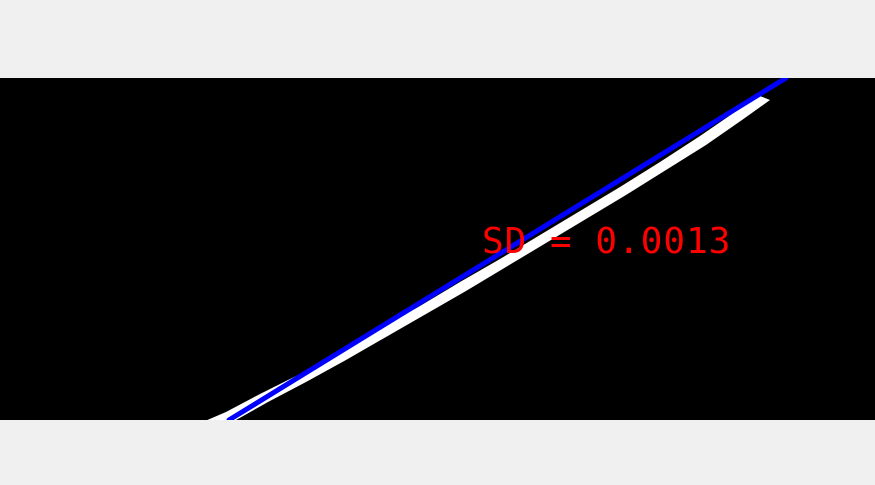 This screenshot has width=875, height=485. Describe the element at coordinates (606, 242) in the screenshot. I see `standard-deviation-label: SD = 0.0013` at that location.